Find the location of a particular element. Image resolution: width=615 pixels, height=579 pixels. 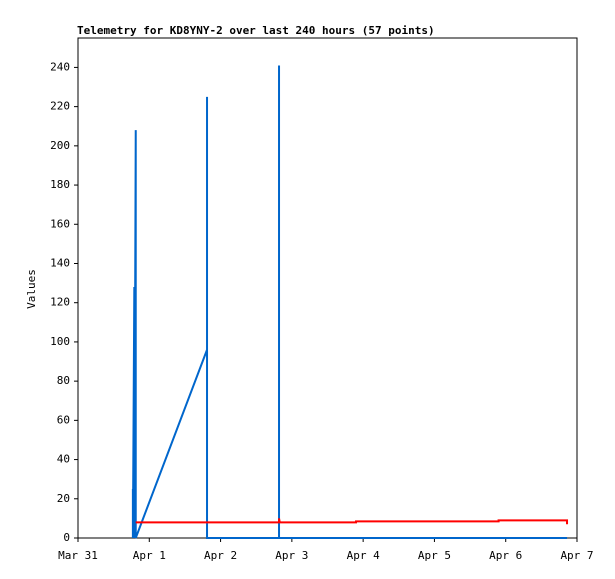

y-tick-label: 200 is located at coordinates (60, 145).